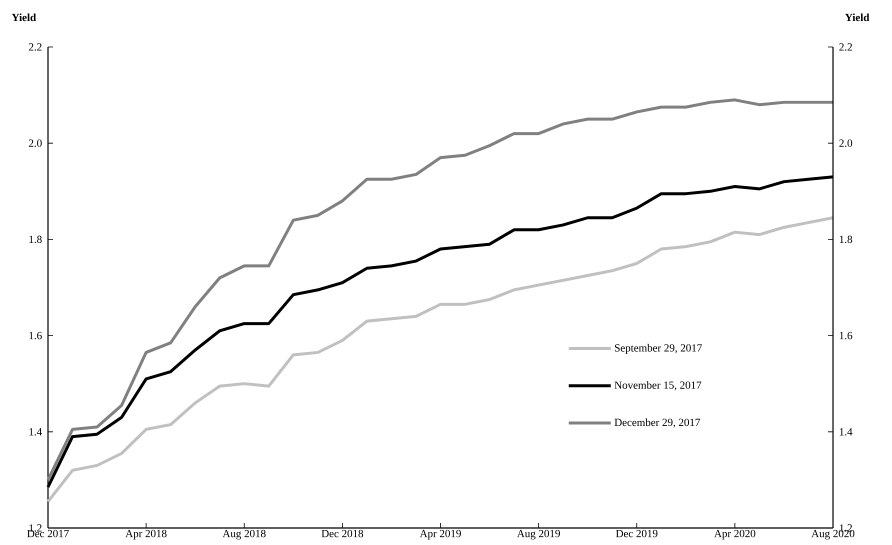  Describe the element at coordinates (832, 535) in the screenshot. I see `x-tick-label: Aug 2020` at that location.